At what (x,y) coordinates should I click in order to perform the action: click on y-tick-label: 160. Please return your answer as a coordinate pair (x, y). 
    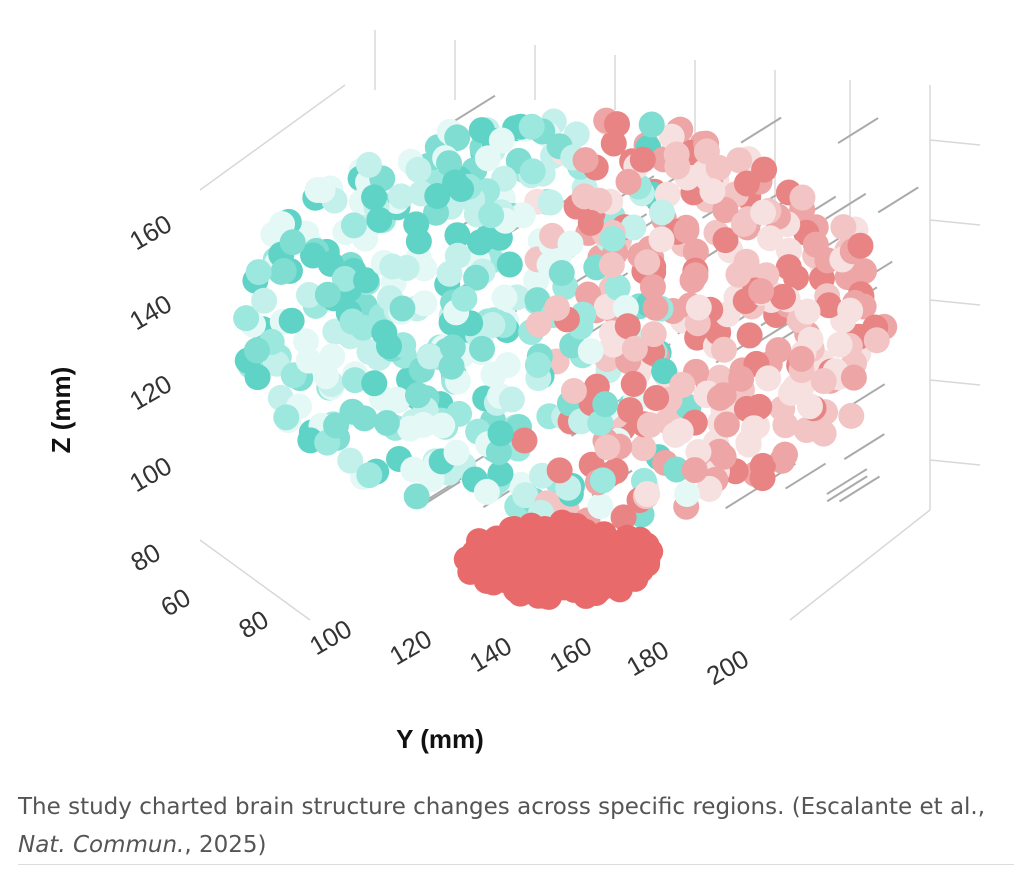
    Looking at the image, I should click on (570, 654).